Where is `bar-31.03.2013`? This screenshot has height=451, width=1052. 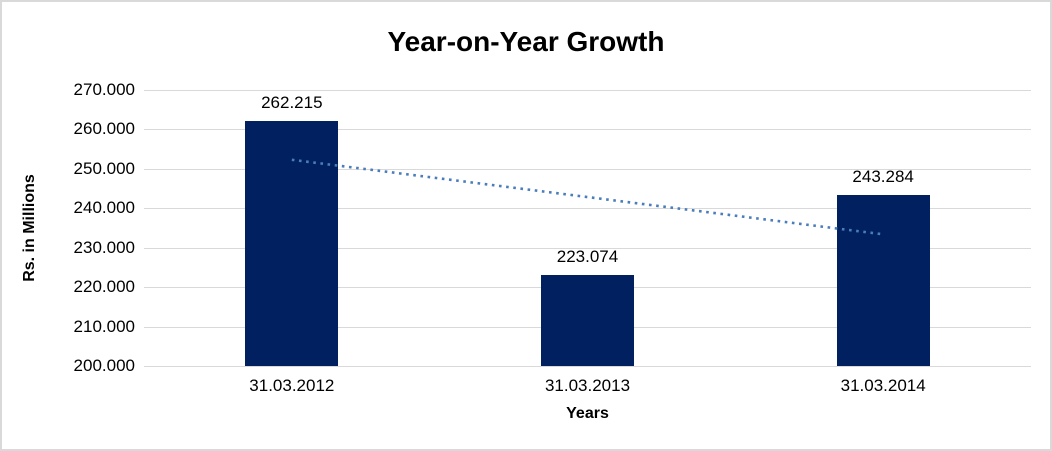
bar-31.03.2013 is located at coordinates (587, 320).